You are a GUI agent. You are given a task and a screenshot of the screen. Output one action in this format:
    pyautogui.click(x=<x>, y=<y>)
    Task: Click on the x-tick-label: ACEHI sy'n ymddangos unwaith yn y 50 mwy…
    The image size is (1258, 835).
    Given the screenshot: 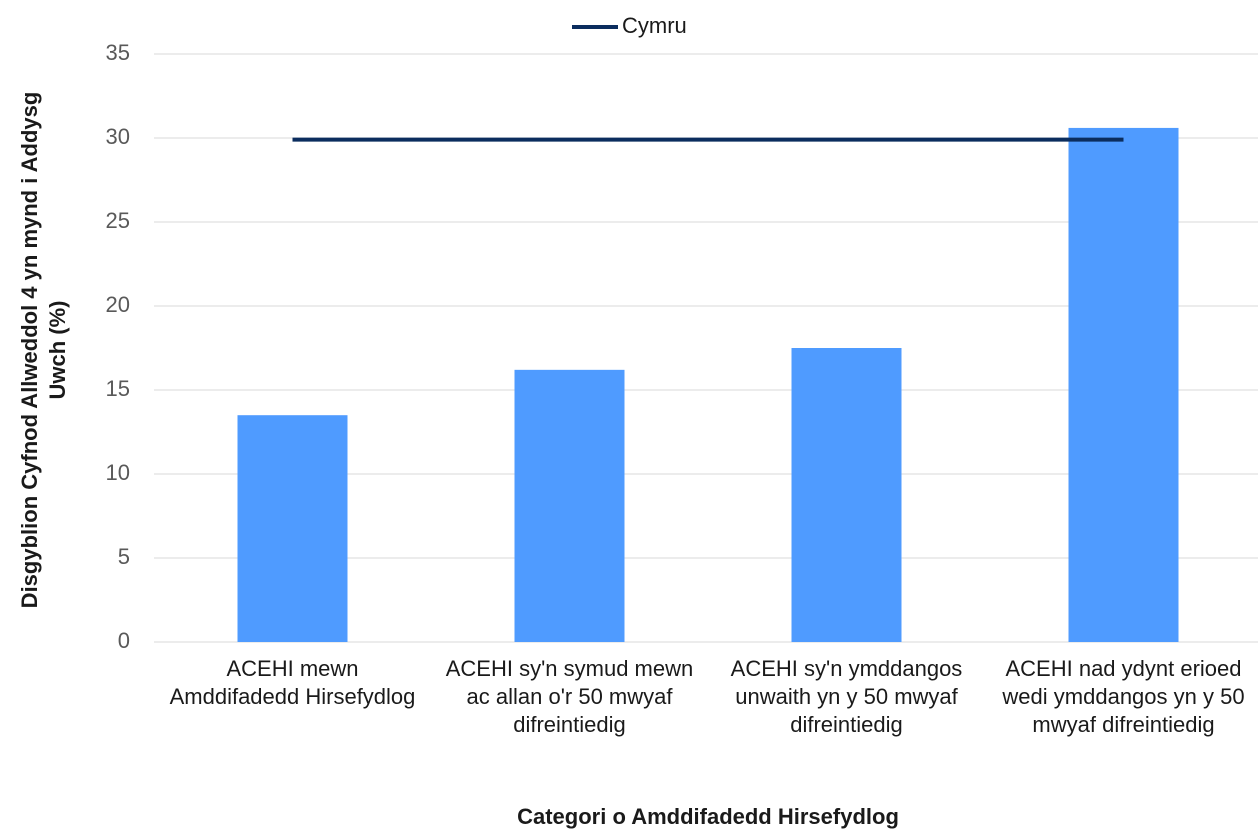 What is the action you would take?
    pyautogui.click(x=846, y=696)
    